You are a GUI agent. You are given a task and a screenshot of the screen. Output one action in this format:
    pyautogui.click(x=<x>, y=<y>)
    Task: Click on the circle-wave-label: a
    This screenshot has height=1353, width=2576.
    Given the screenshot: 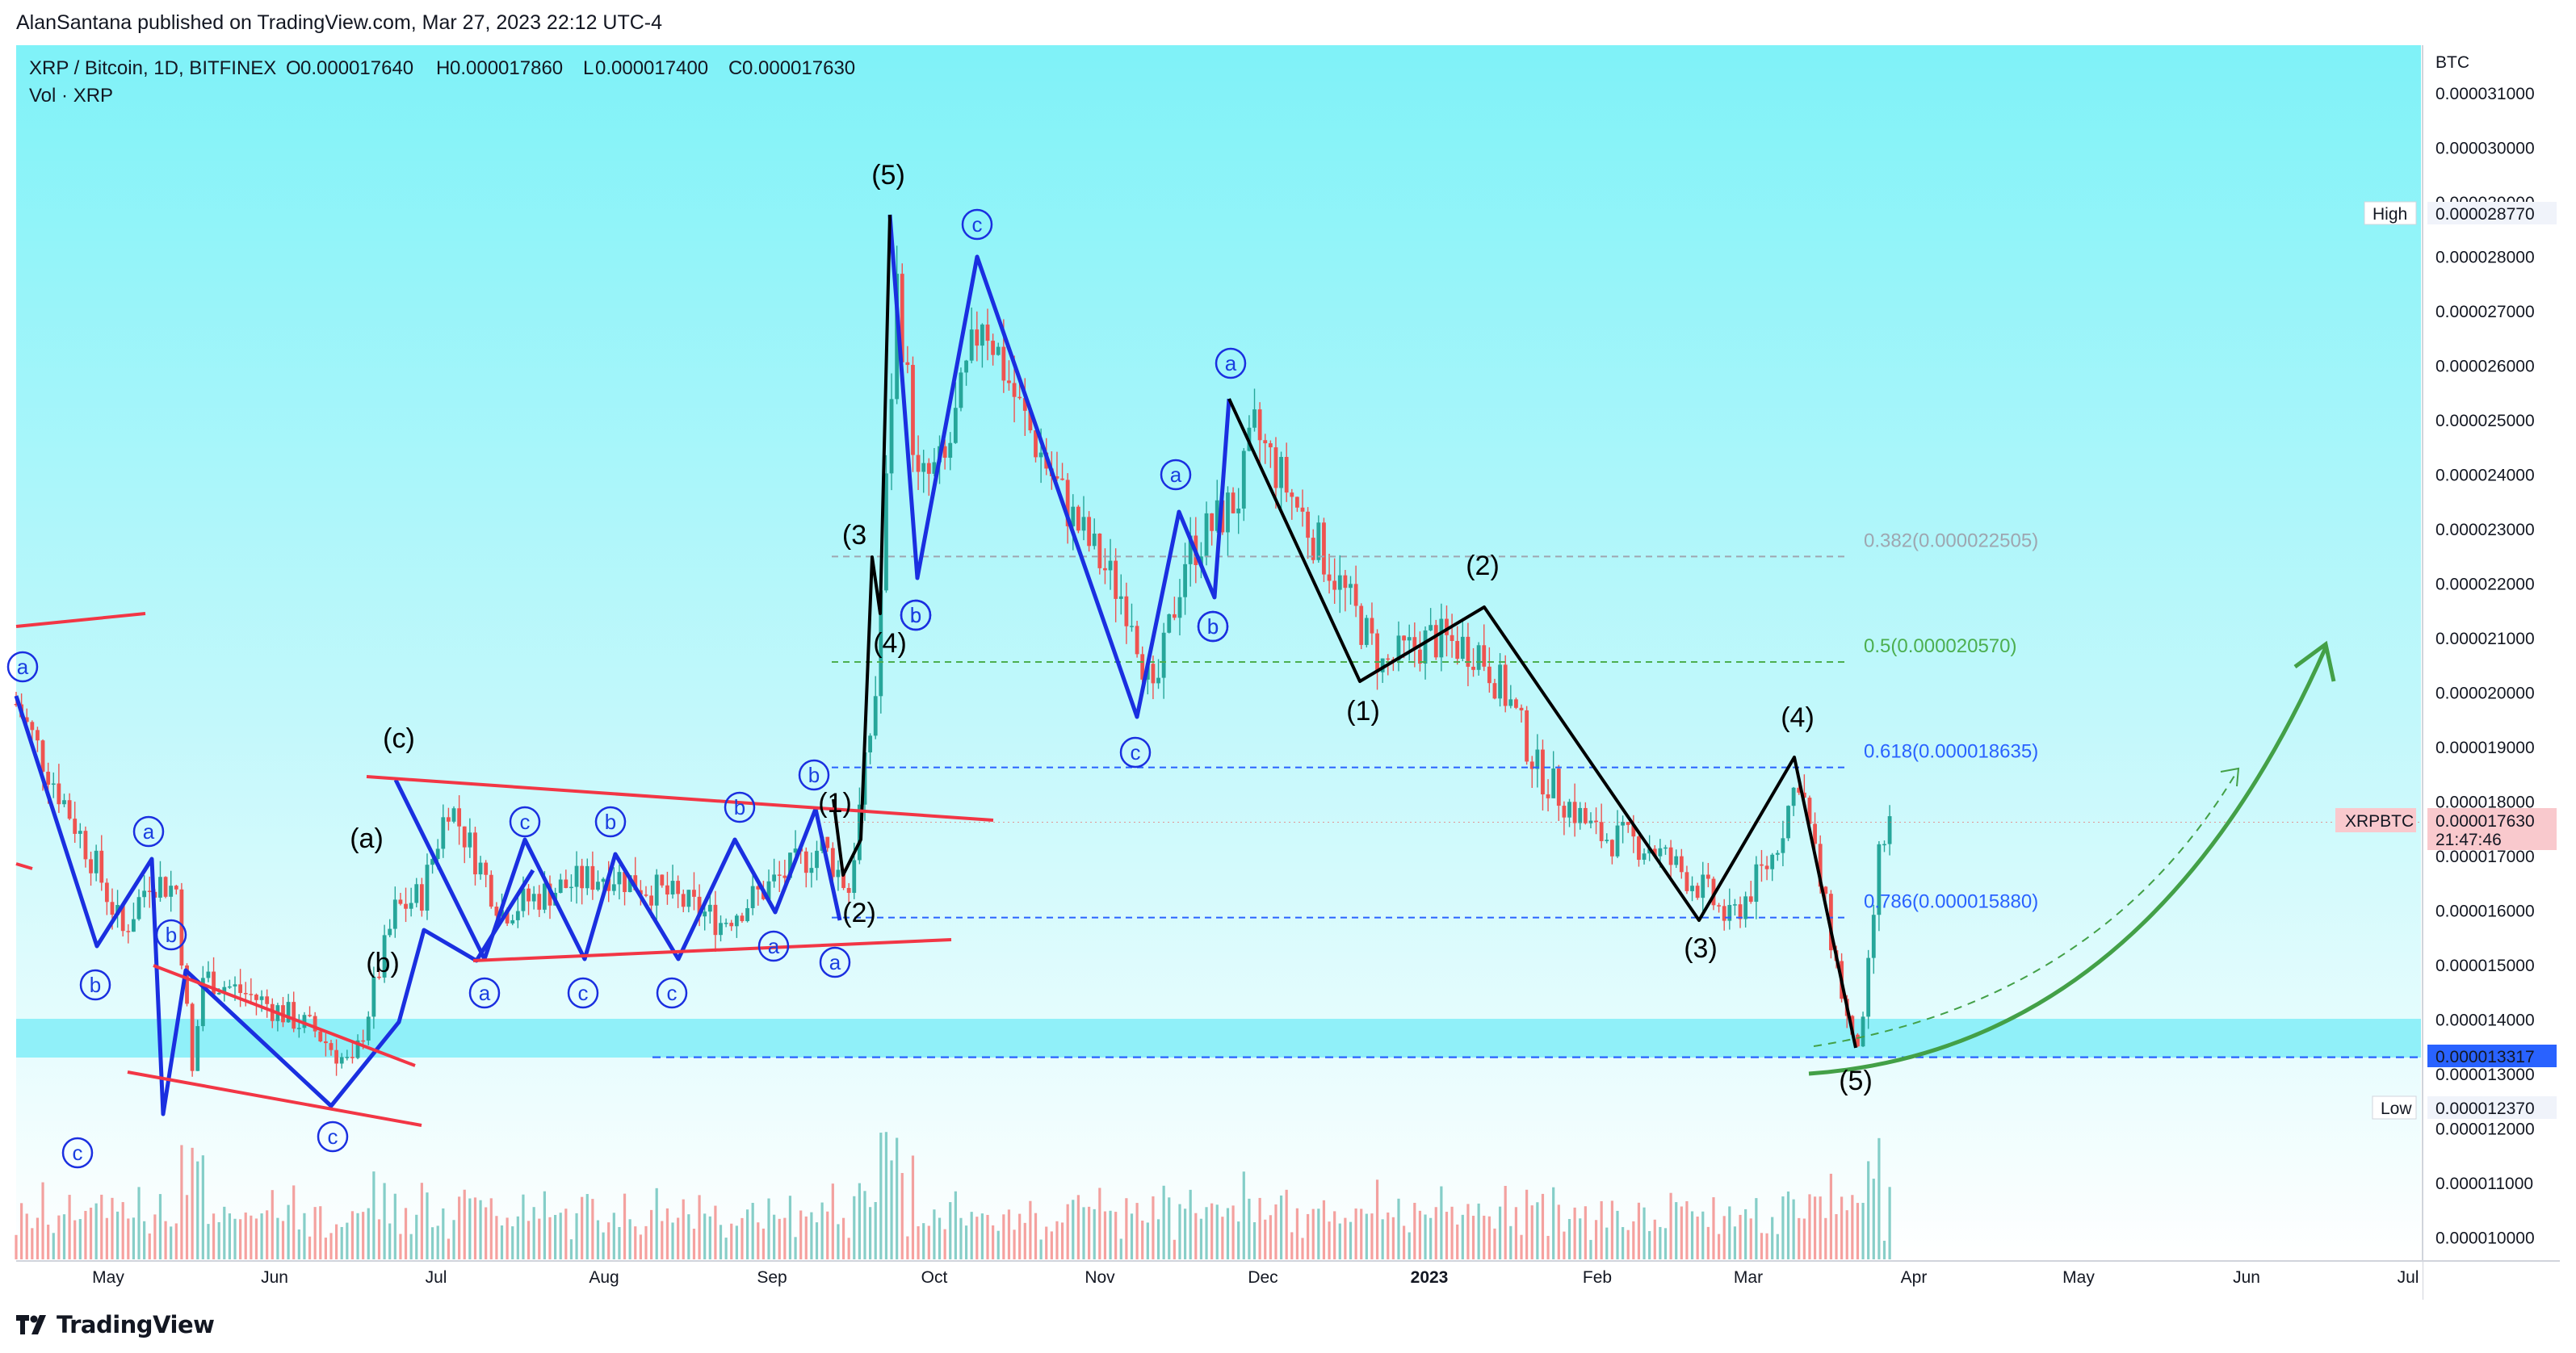 What is the action you would take?
    pyautogui.click(x=1231, y=363)
    